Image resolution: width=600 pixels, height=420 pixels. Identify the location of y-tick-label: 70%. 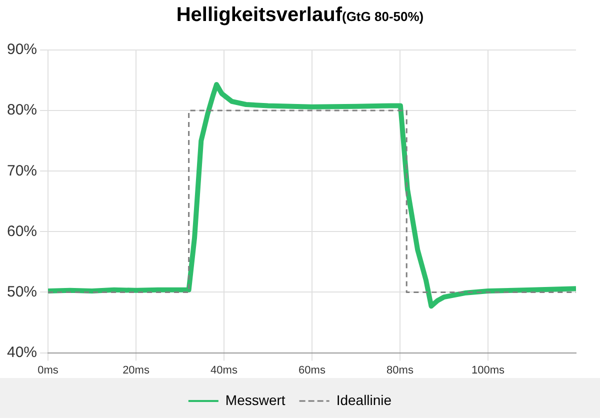
(22, 171).